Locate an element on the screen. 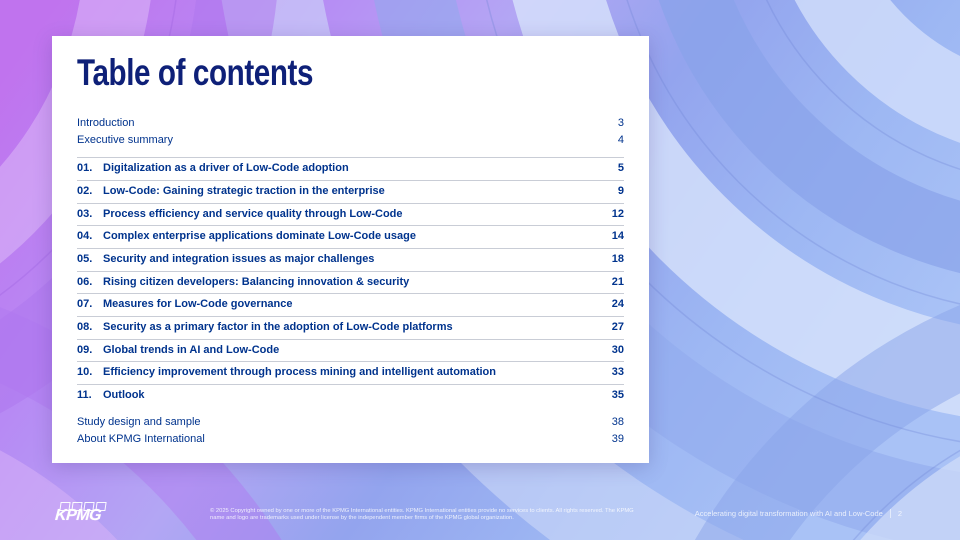  chapter-page-number: 9 is located at coordinates (620, 190).